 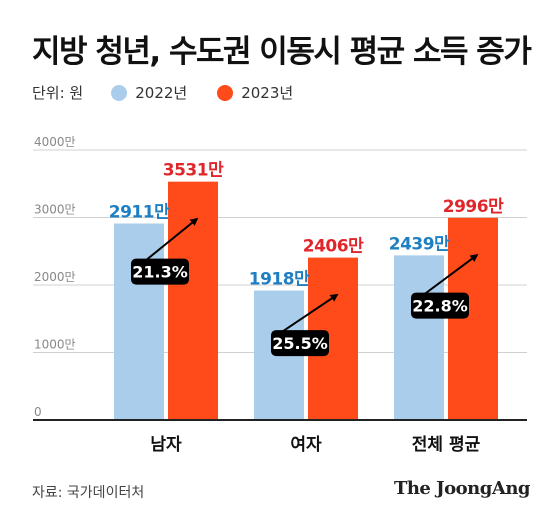 I want to click on data-label-2023: 2406만, so click(x=333, y=247).